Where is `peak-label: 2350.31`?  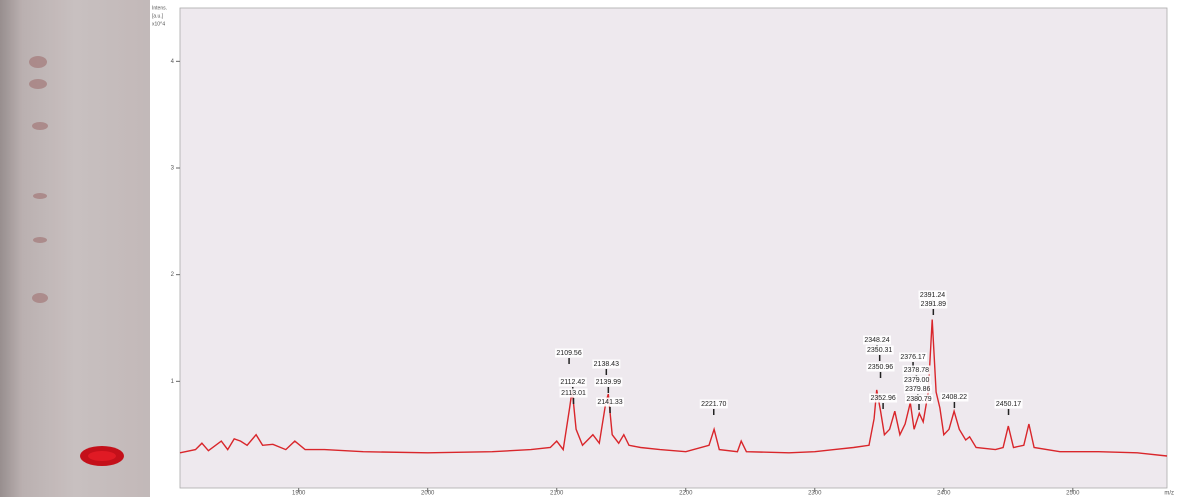 peak-label: 2350.31 is located at coordinates (879, 350).